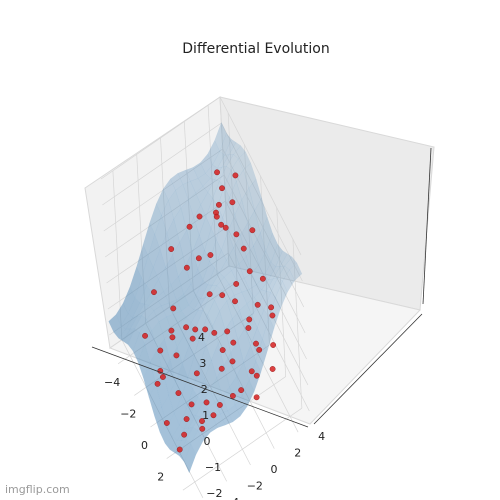  What do you see at coordinates (202, 363) in the screenshot?
I see `z-tick-label: 3` at bounding box center [202, 363].